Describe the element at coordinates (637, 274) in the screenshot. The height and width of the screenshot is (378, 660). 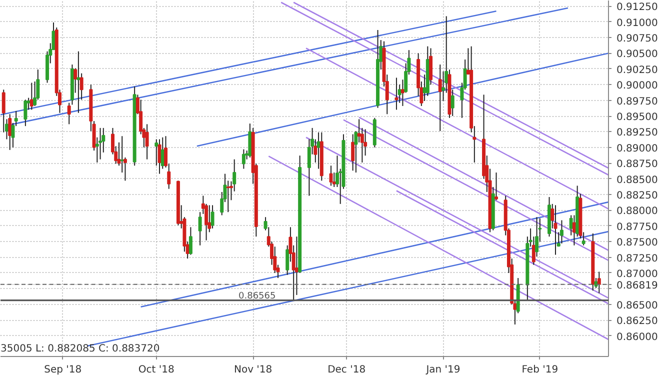
I see `y-tick-label: 0.87000` at that location.